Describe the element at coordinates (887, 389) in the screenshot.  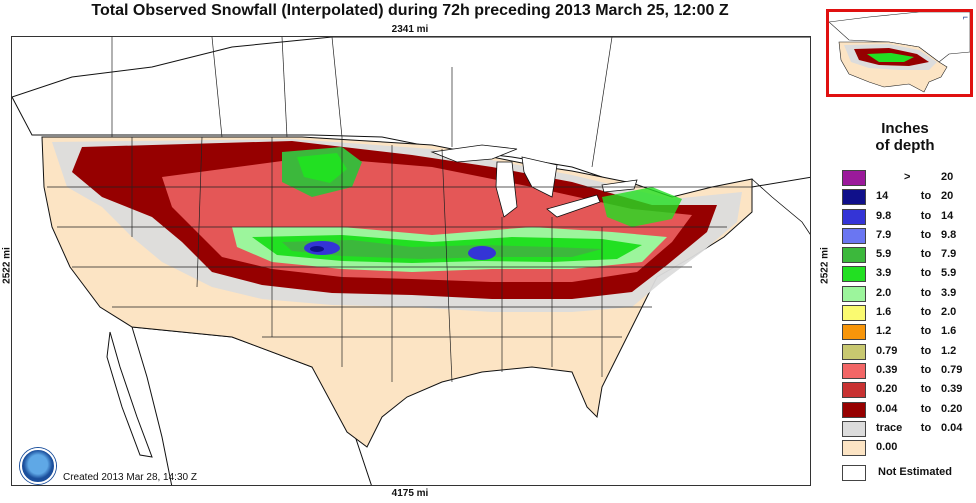
I see `legend-low-value: 0.20` at that location.